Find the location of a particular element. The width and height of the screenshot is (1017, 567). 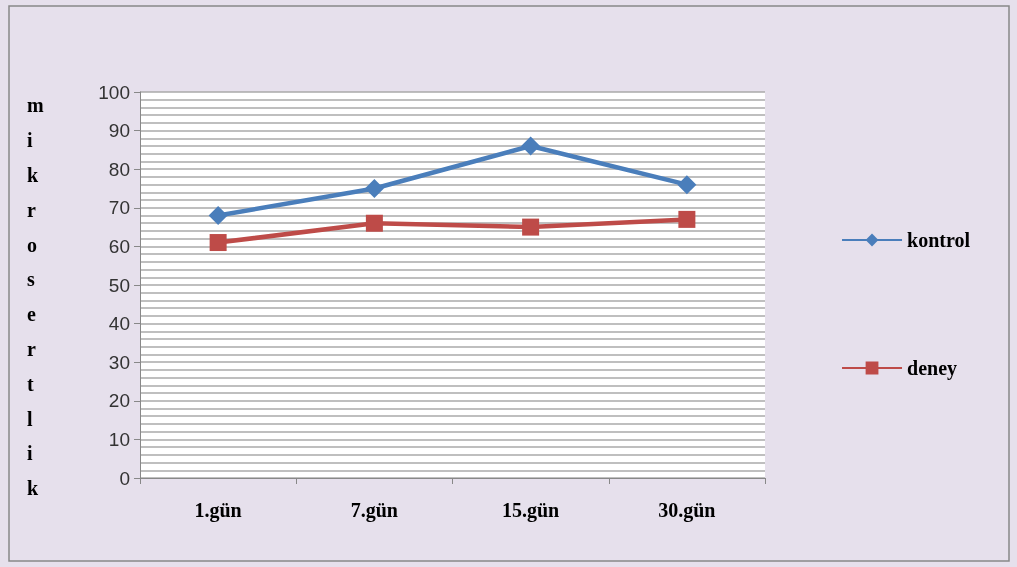

y-tick-label: 100 is located at coordinates (114, 92).